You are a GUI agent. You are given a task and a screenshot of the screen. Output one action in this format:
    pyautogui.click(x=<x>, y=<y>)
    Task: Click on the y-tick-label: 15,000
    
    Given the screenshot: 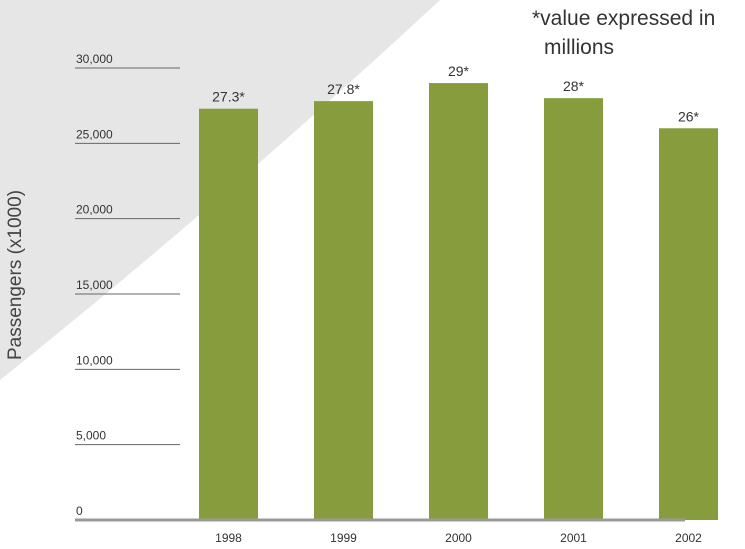 What is the action you would take?
    pyautogui.click(x=94, y=285)
    